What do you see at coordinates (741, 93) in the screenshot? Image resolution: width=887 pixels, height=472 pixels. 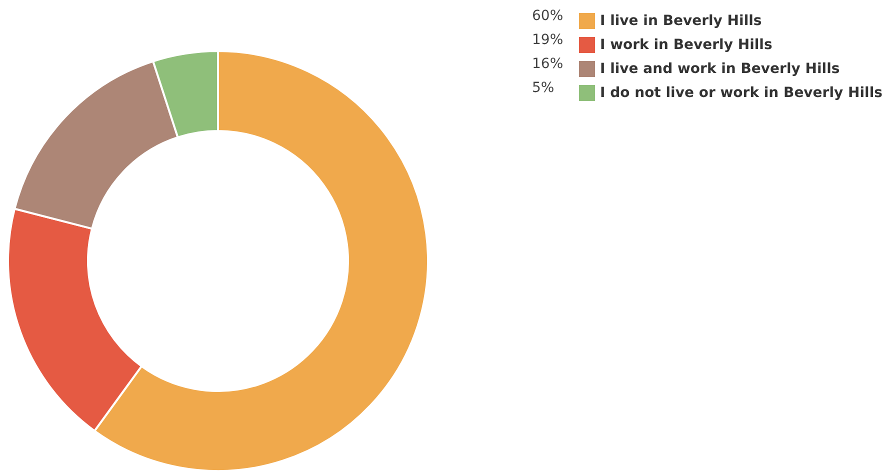 I see `legend-label: I do not live or work in Beverly Hills` at bounding box center [741, 93].